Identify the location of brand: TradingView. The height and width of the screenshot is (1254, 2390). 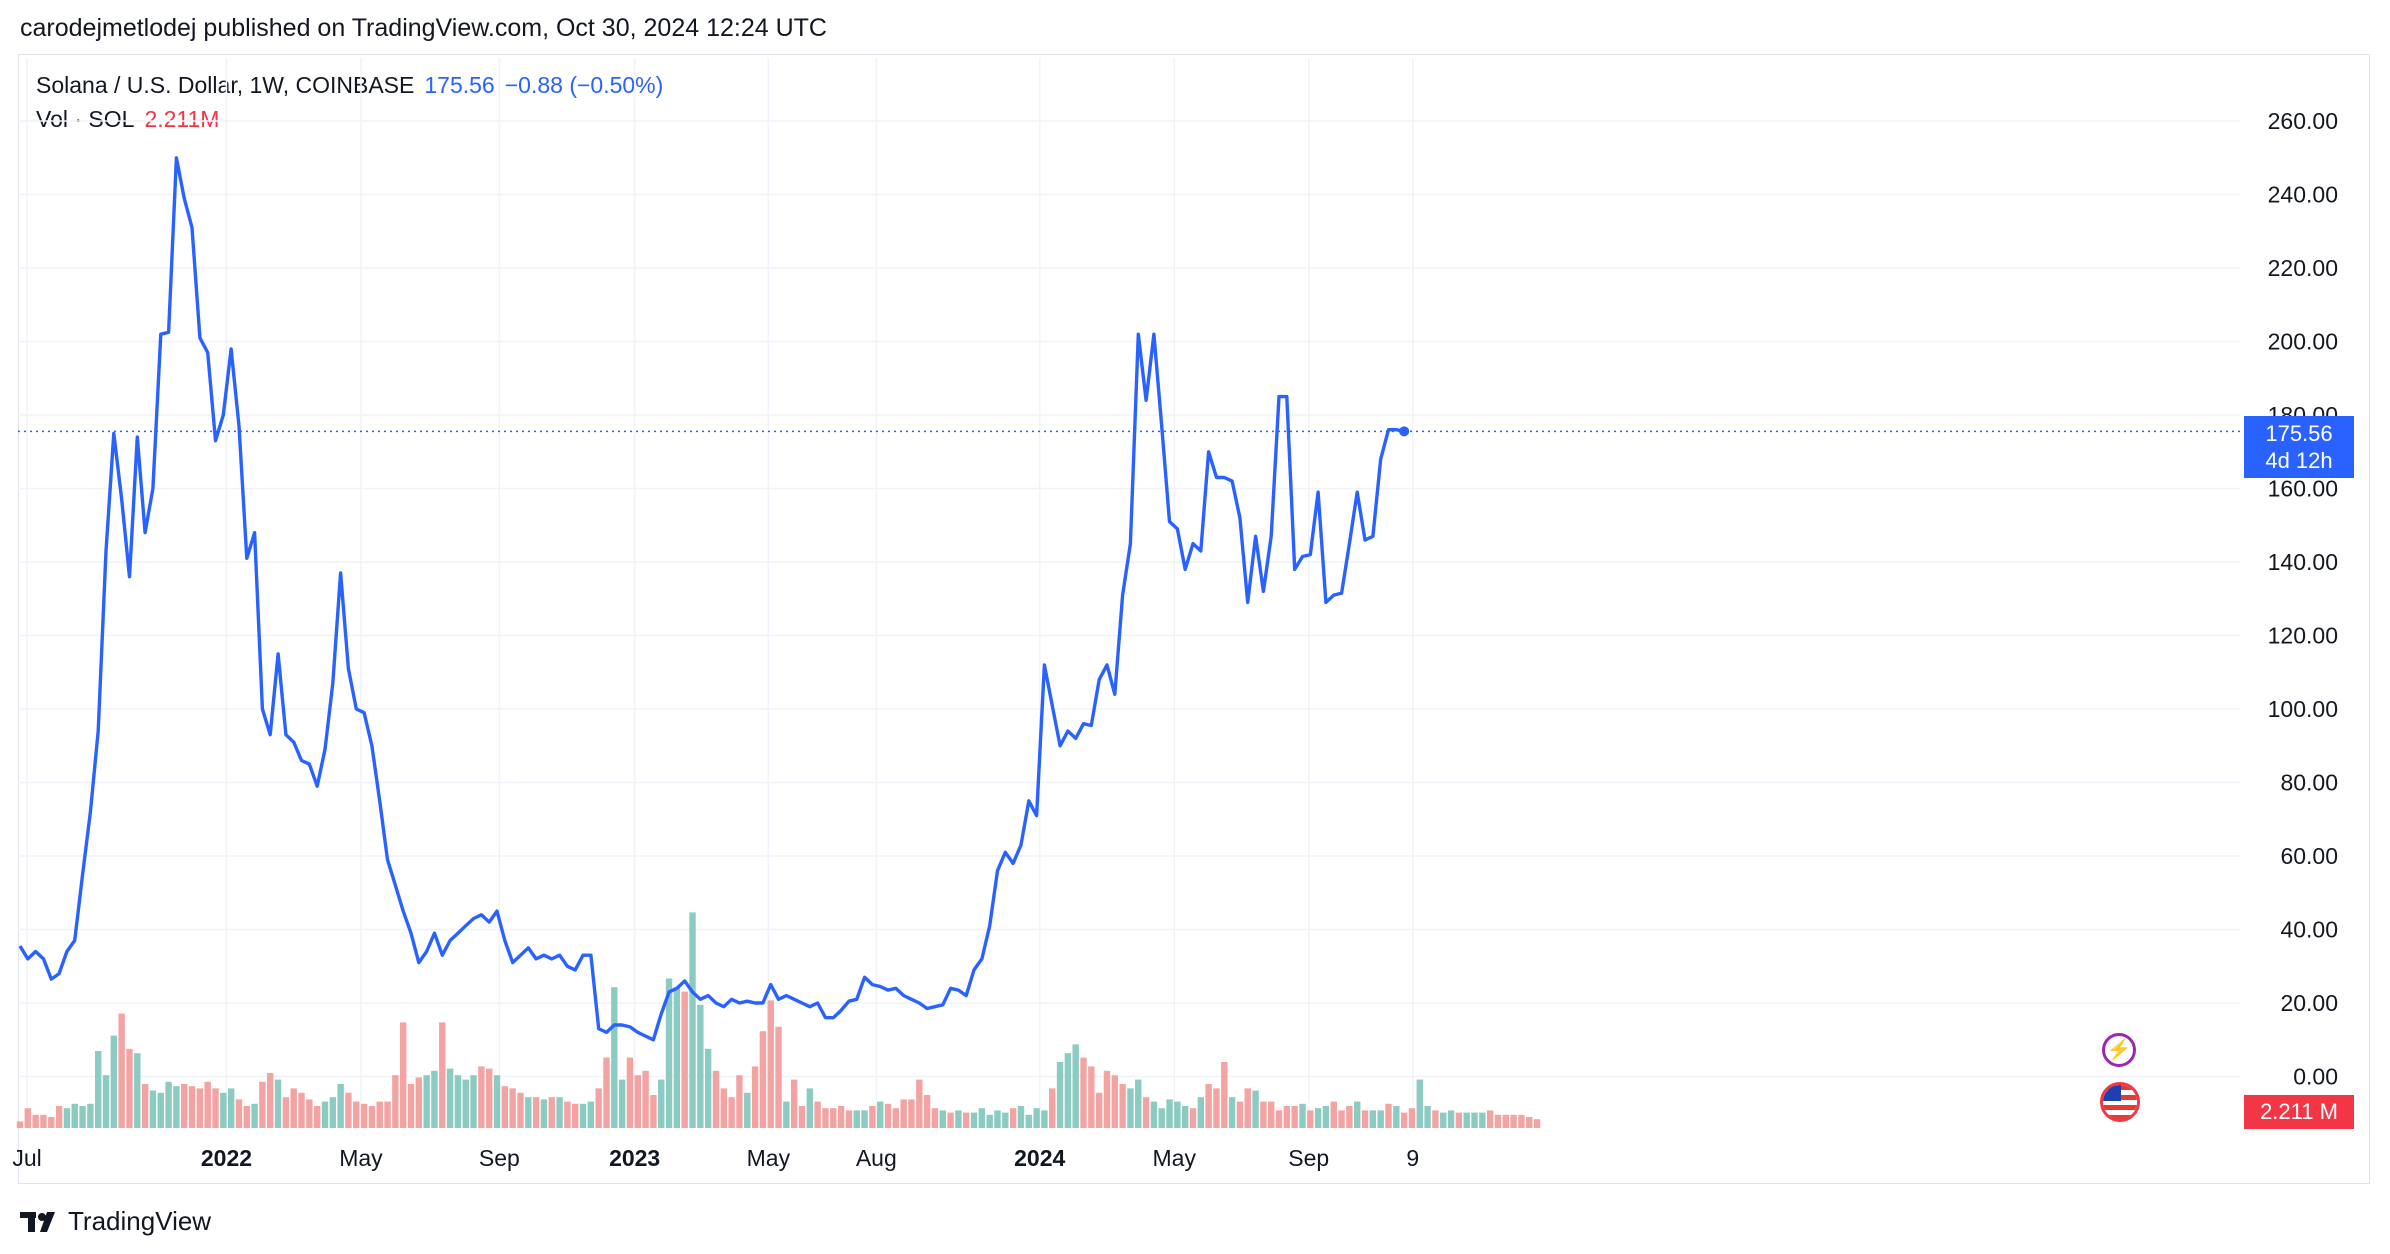
(115, 1221).